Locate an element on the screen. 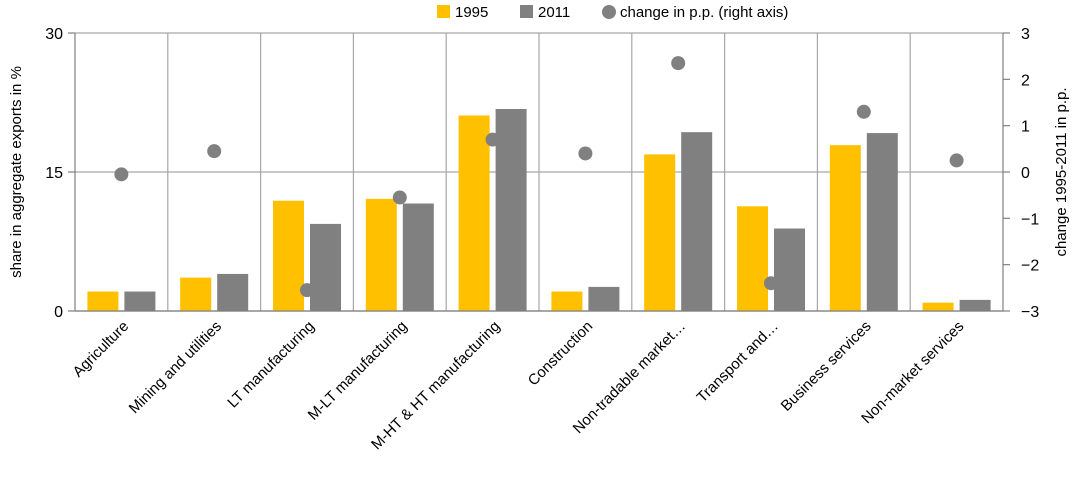  y2-tick-label: 3 is located at coordinates (1025, 34).